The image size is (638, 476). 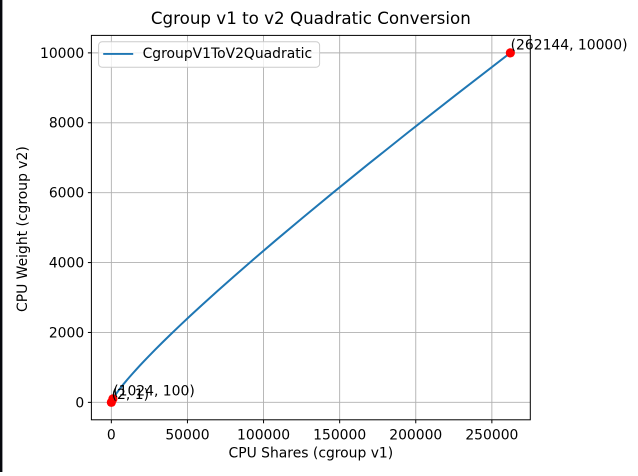 I want to click on legend: CgroupV1ToV2Quadratic, so click(x=209, y=54).